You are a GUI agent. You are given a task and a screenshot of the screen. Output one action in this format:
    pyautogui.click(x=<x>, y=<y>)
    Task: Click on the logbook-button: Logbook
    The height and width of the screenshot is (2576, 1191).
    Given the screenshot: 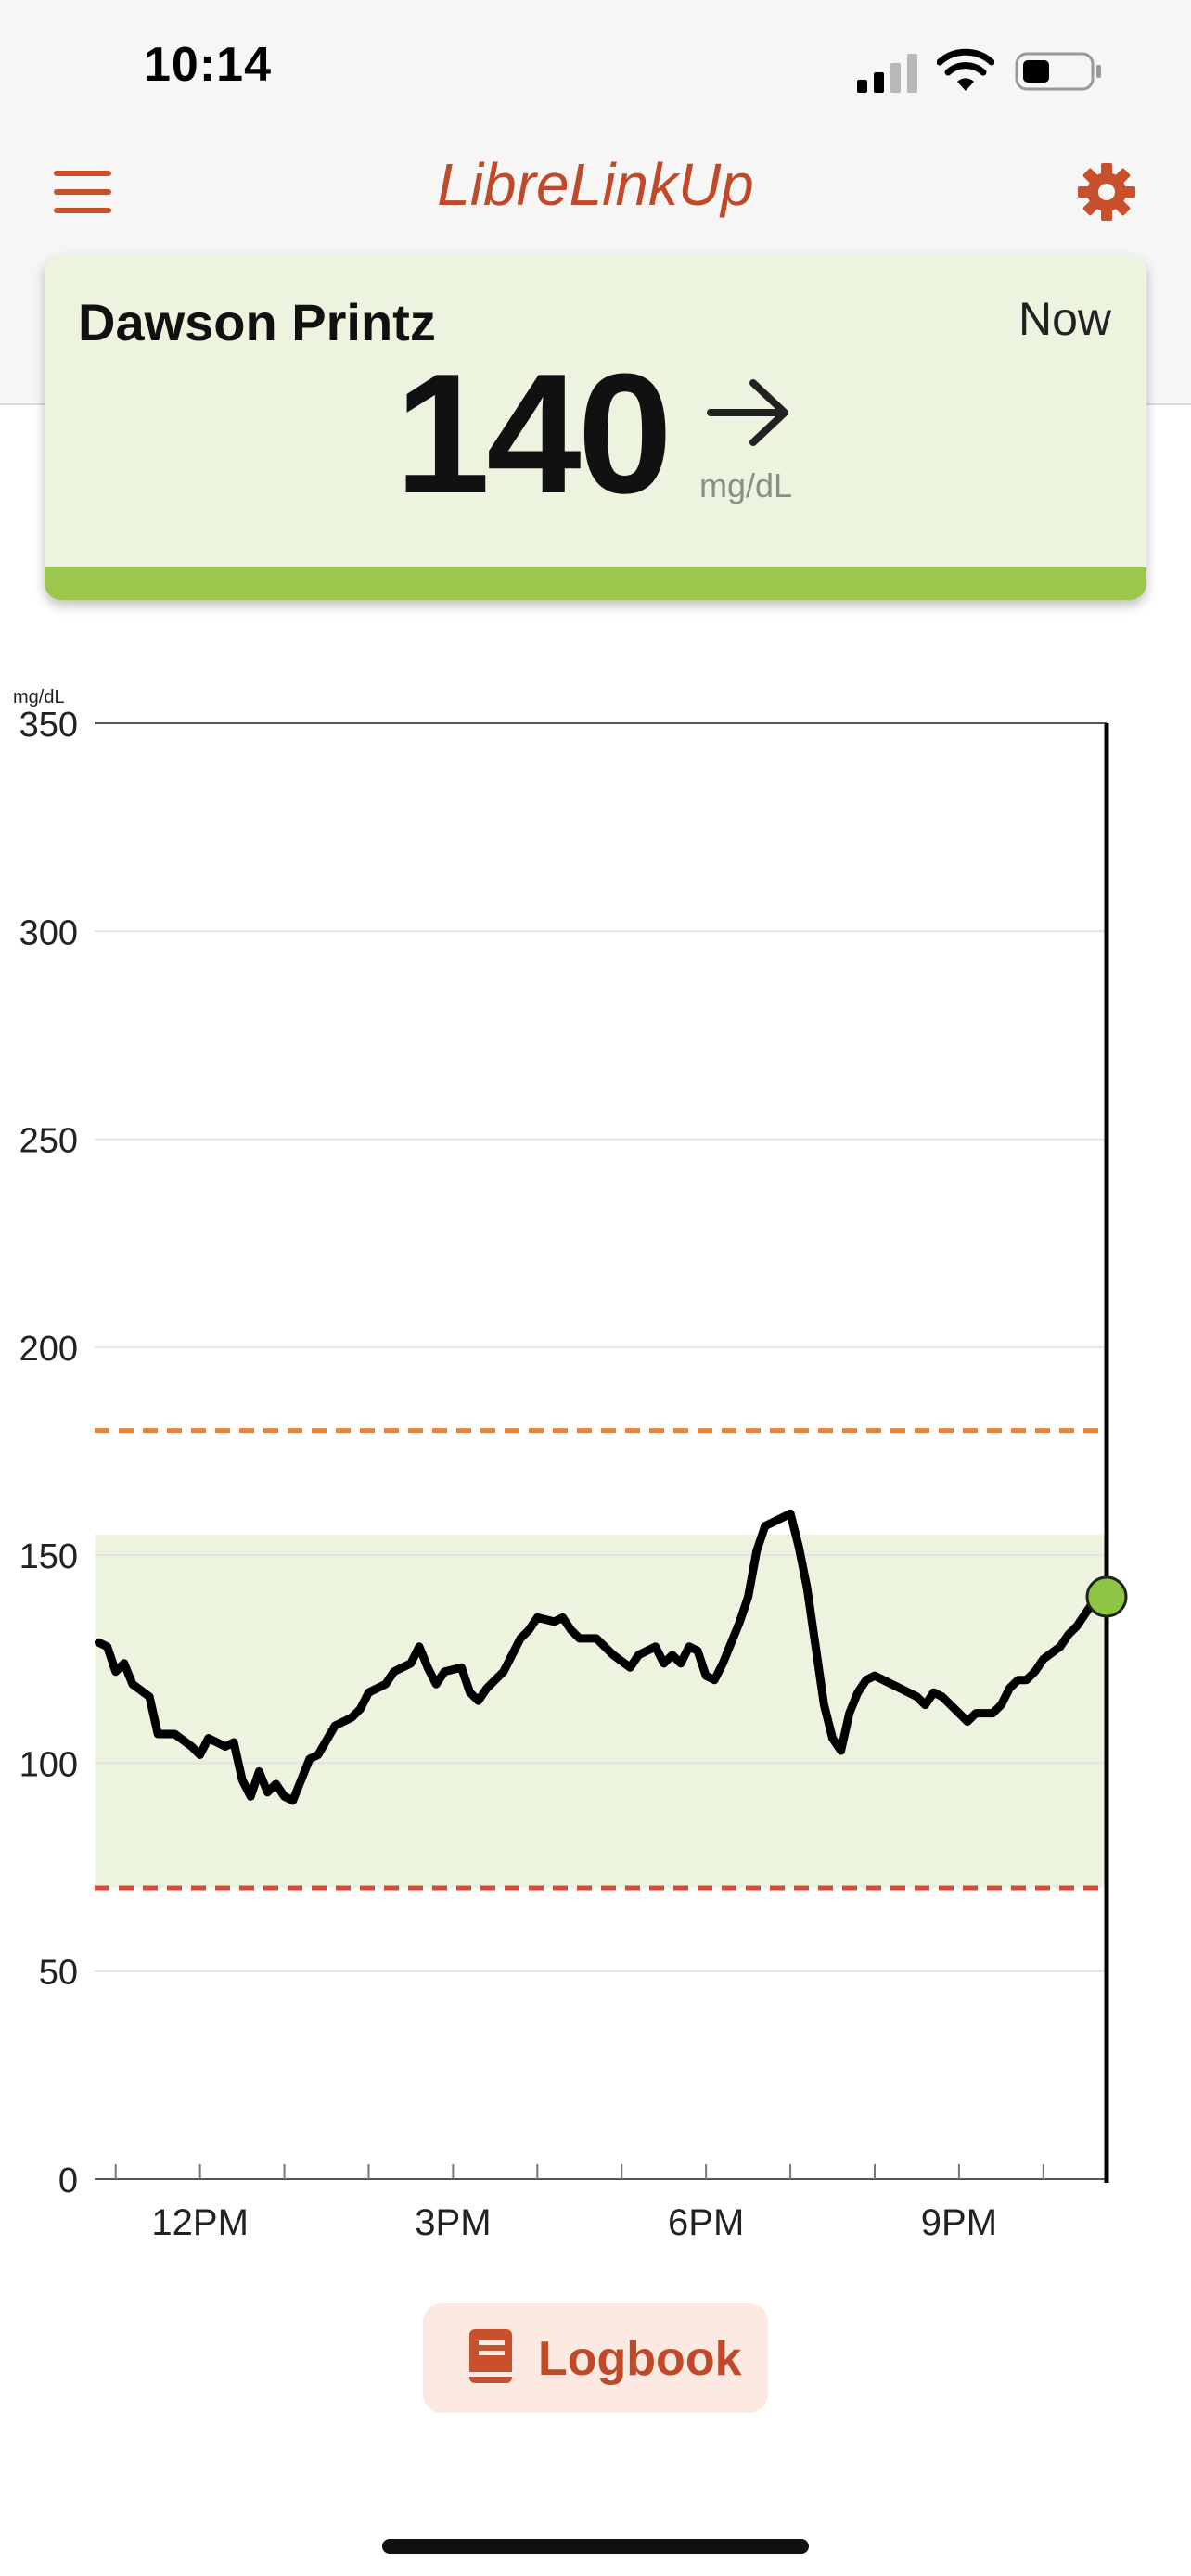 What is the action you would take?
    pyautogui.click(x=595, y=2358)
    